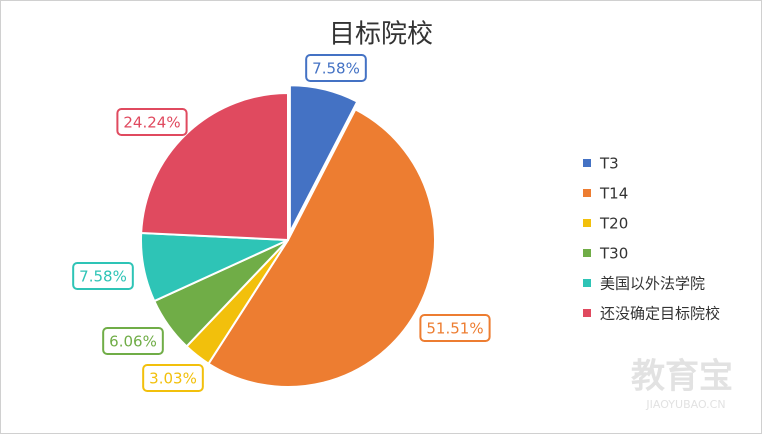  I want to click on data-label: 6.06%, so click(133, 342).